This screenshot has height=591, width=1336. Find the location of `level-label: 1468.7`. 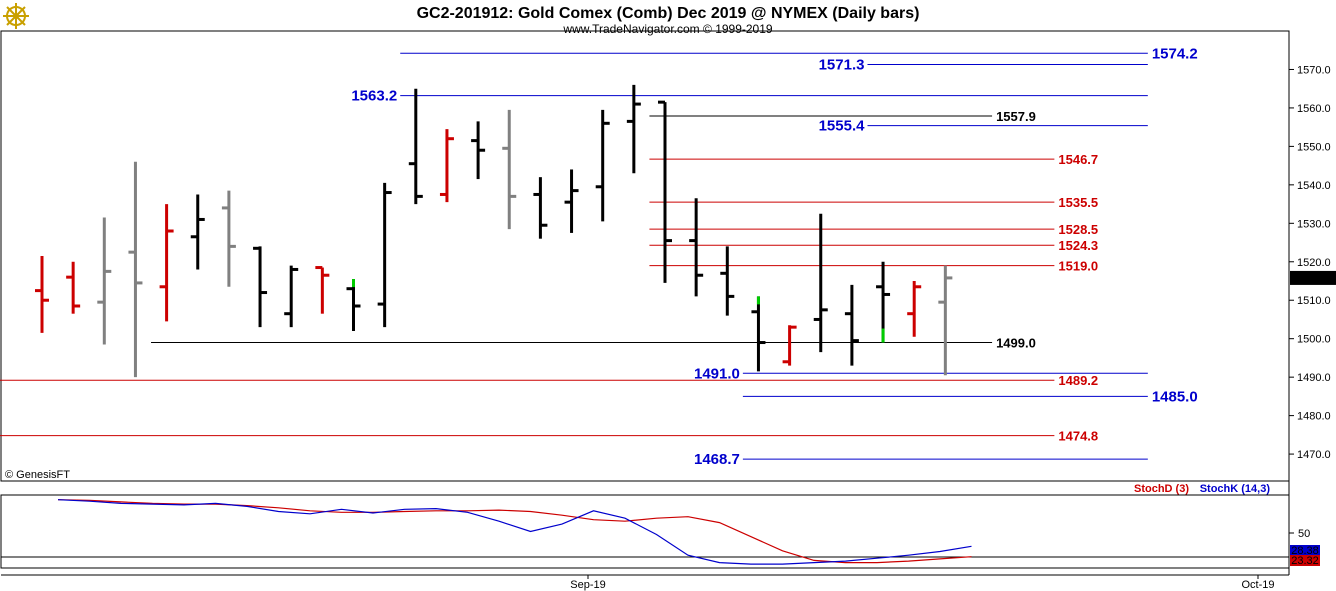

level-label: 1468.7 is located at coordinates (717, 459).